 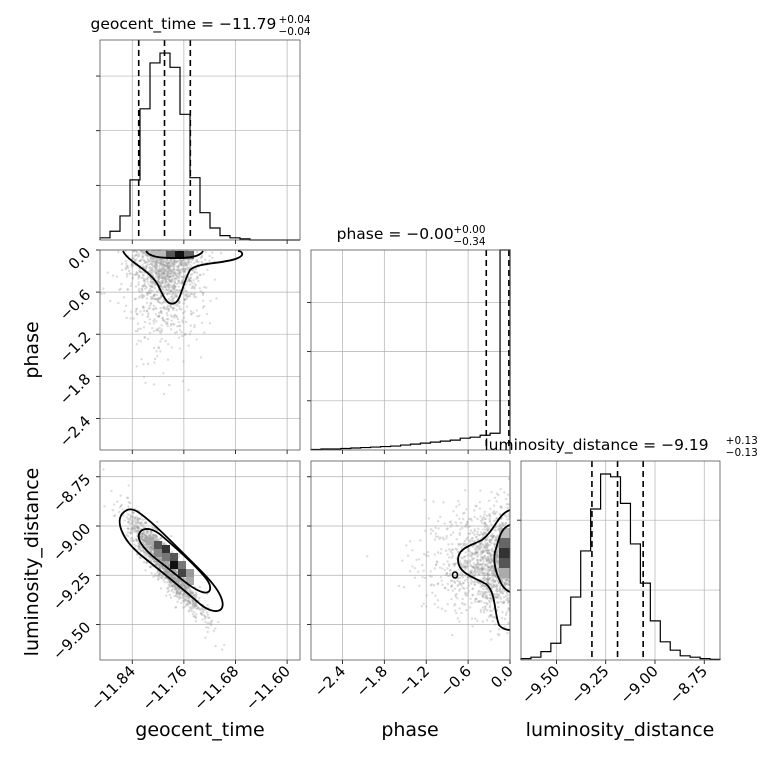 I want to click on xtick-label-luminosity_distance-1: −9.25, so click(x=589, y=684).